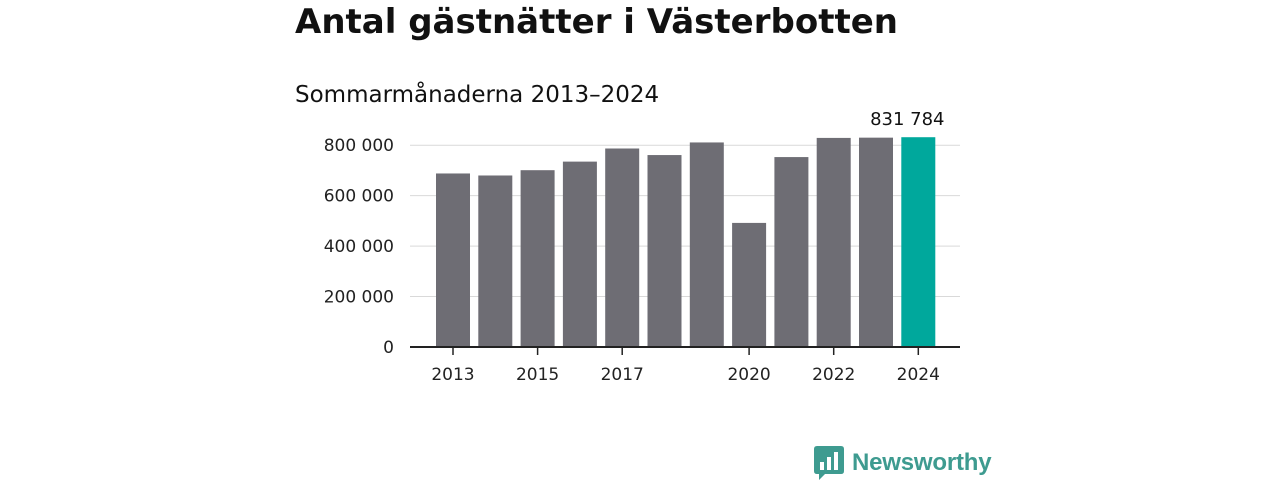  What do you see at coordinates (579, 254) in the screenshot?
I see `bar-2016` at bounding box center [579, 254].